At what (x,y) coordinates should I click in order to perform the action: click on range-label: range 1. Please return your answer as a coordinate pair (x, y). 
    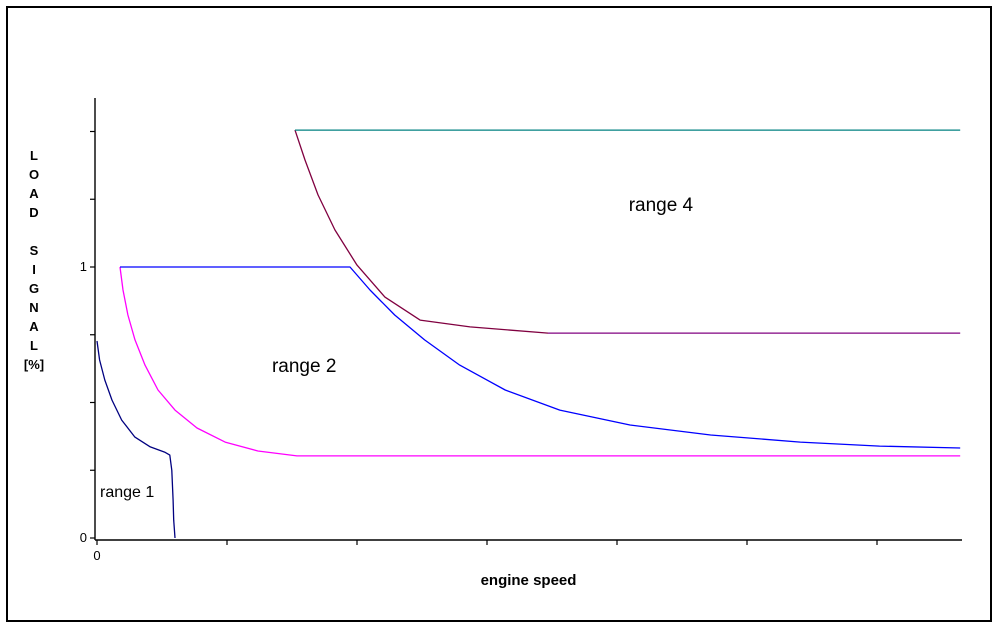
    Looking at the image, I should click on (127, 492).